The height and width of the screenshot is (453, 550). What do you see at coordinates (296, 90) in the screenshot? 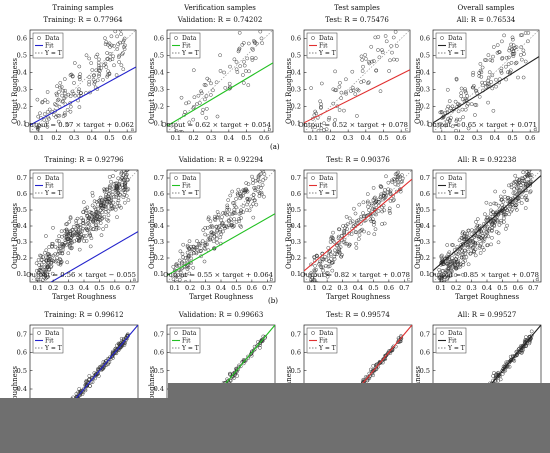
I see `y-tick-label: 0.3` at bounding box center [296, 90].